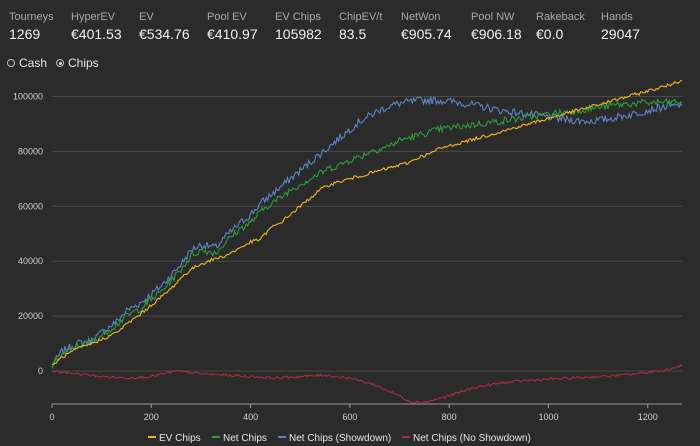 The height and width of the screenshot is (446, 700). Describe the element at coordinates (31, 17) in the screenshot. I see `stat-label: Tourneys` at that location.